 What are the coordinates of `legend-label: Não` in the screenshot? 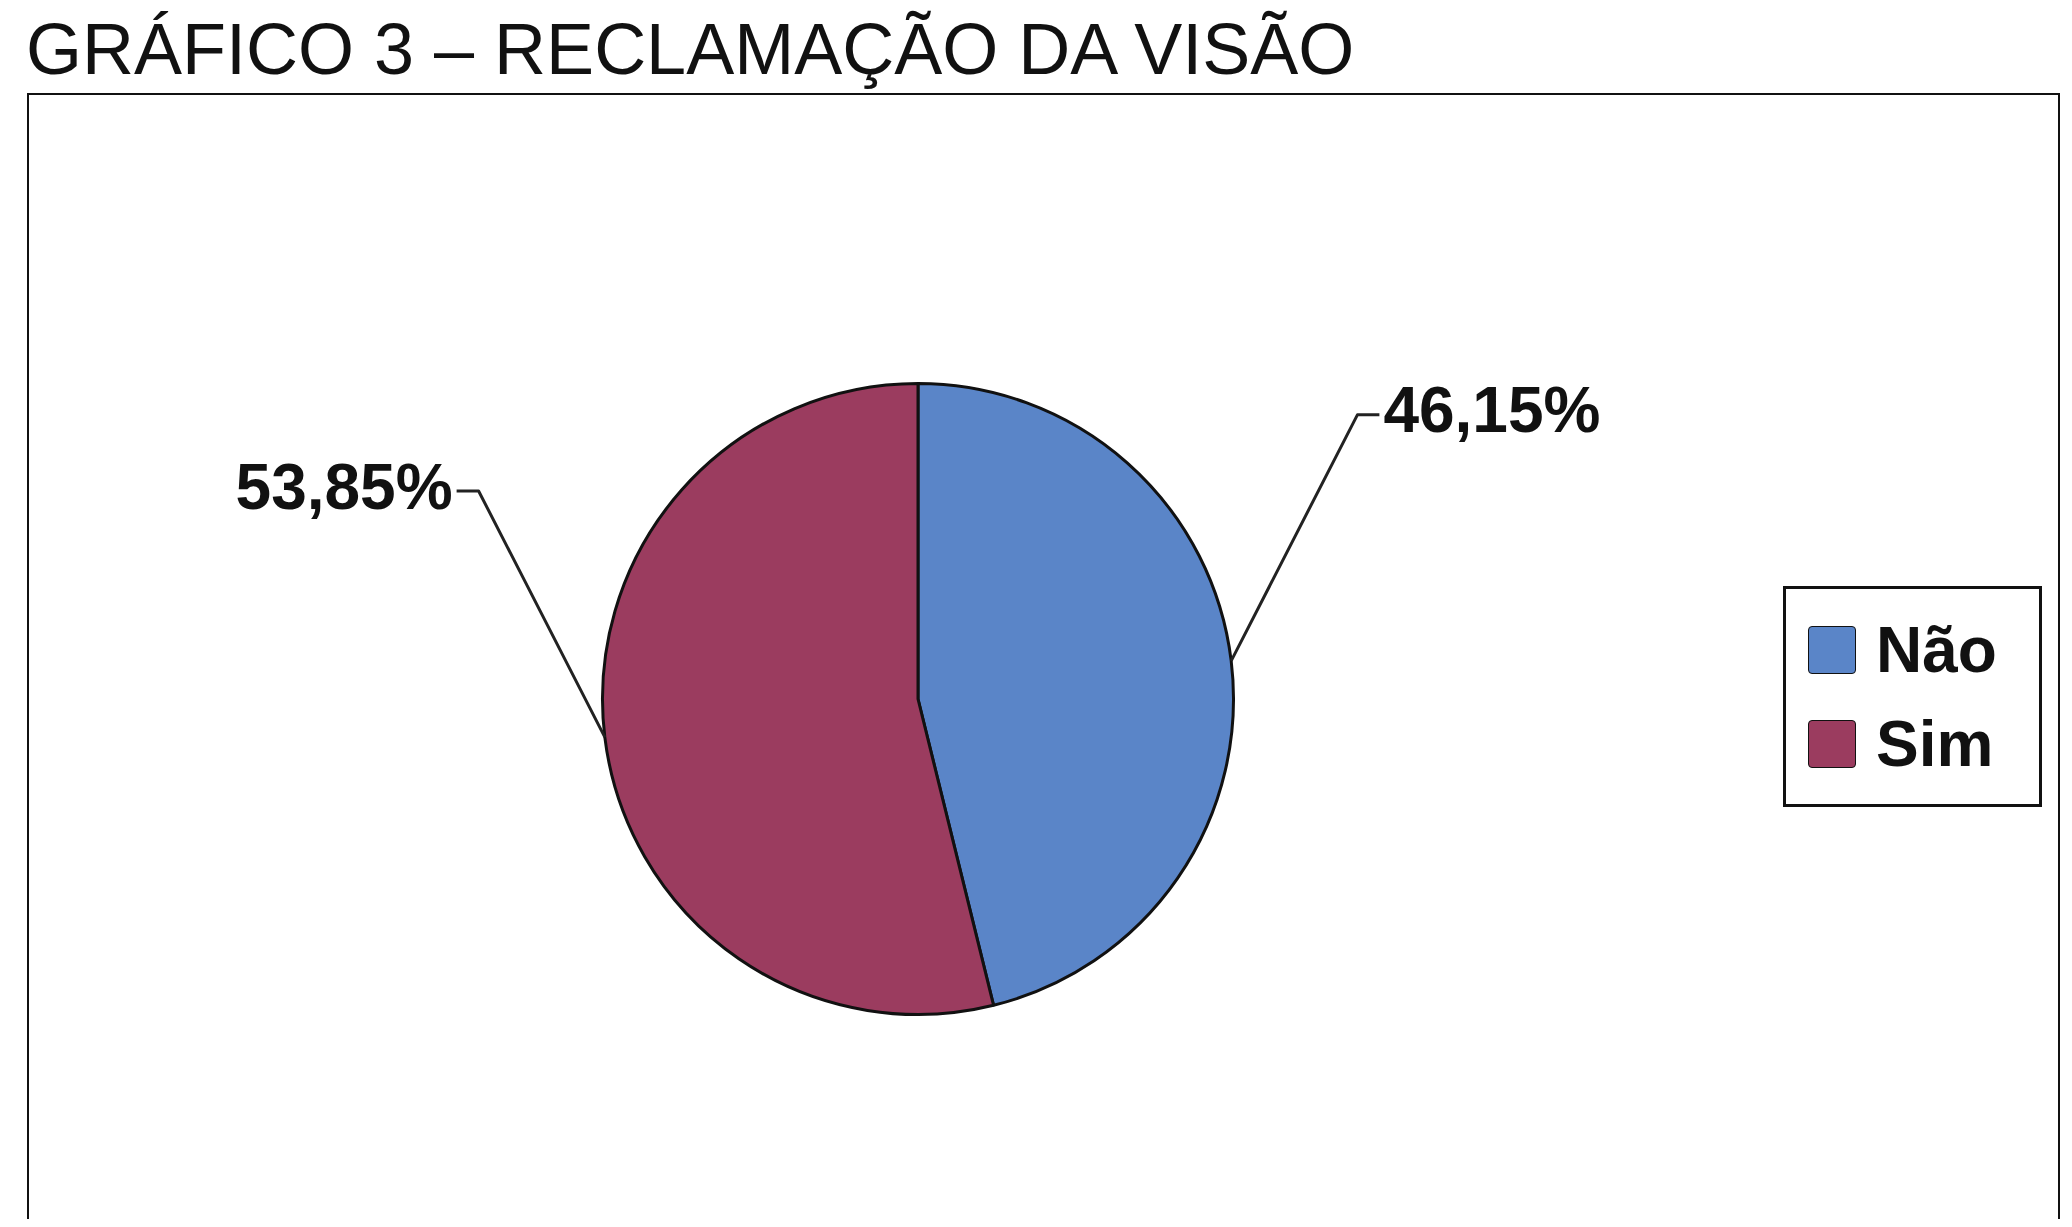 It's located at (1936, 649).